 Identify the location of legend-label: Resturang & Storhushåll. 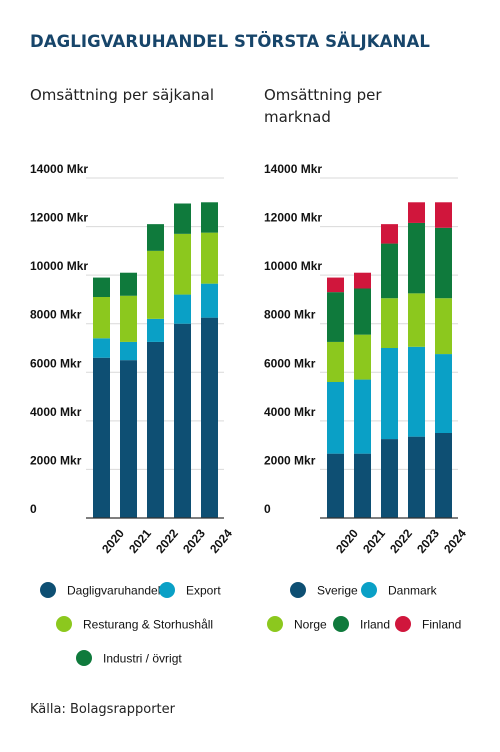
(148, 625).